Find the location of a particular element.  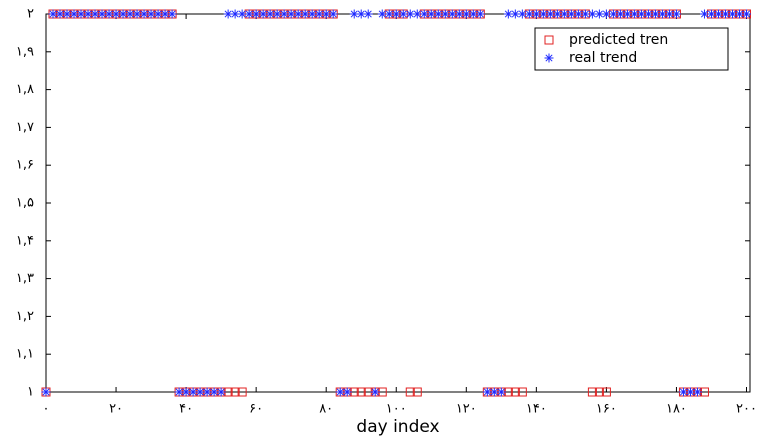

y-tick-label: ۱,۷ is located at coordinates (25, 127).